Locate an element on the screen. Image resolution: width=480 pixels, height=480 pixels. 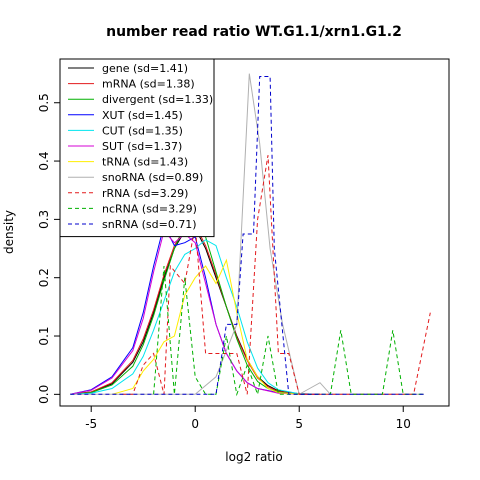
legend-entry: rRNA (sd=3.29) is located at coordinates (145, 193).